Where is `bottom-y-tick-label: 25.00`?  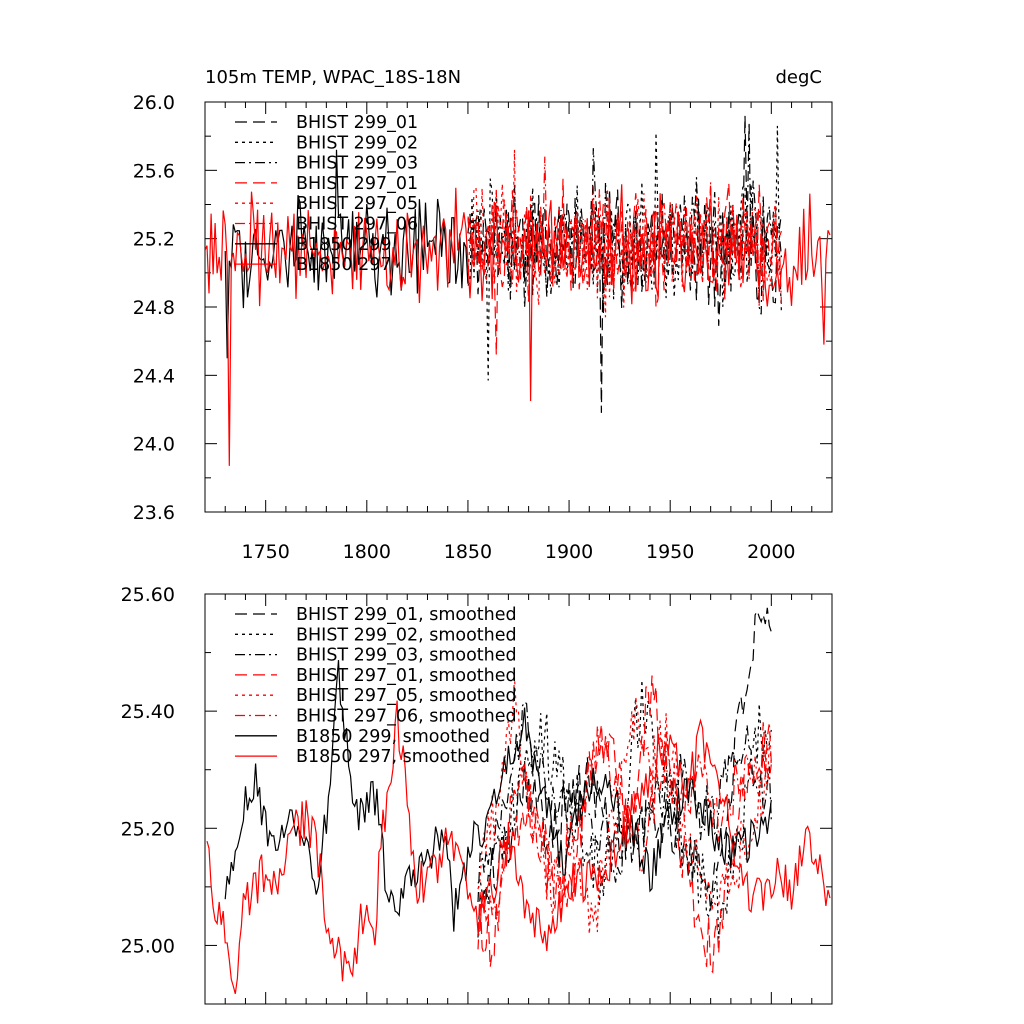 bottom-y-tick-label: 25.00 is located at coordinates (148, 946).